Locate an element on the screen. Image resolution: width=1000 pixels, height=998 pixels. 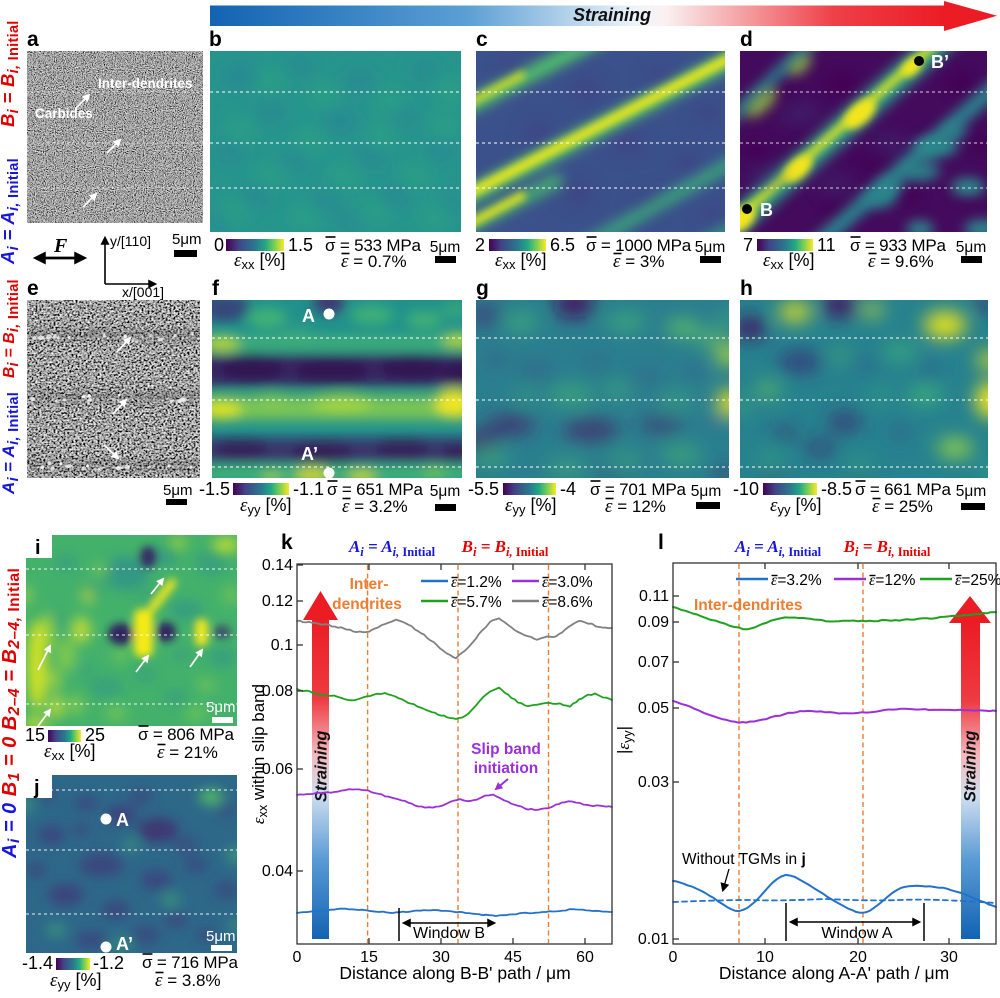
svg-text: 0.03 is located at coordinates (653, 782).